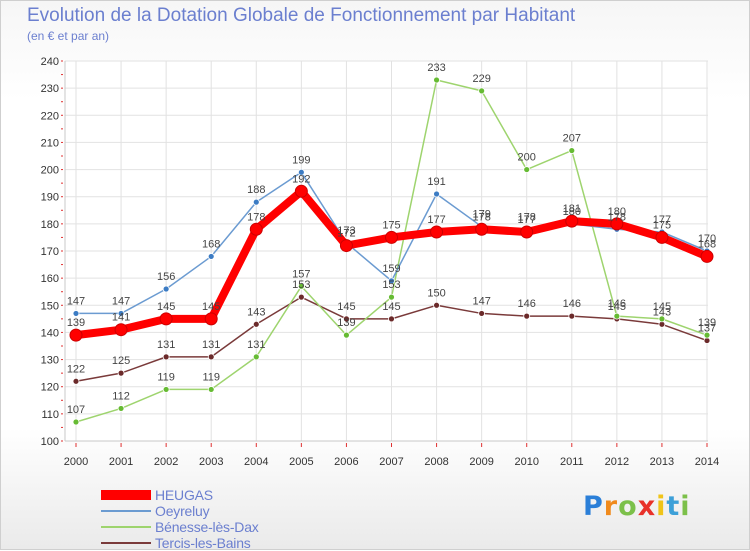  Describe the element at coordinates (166, 277) in the screenshot. I see `data-label: 156` at that location.